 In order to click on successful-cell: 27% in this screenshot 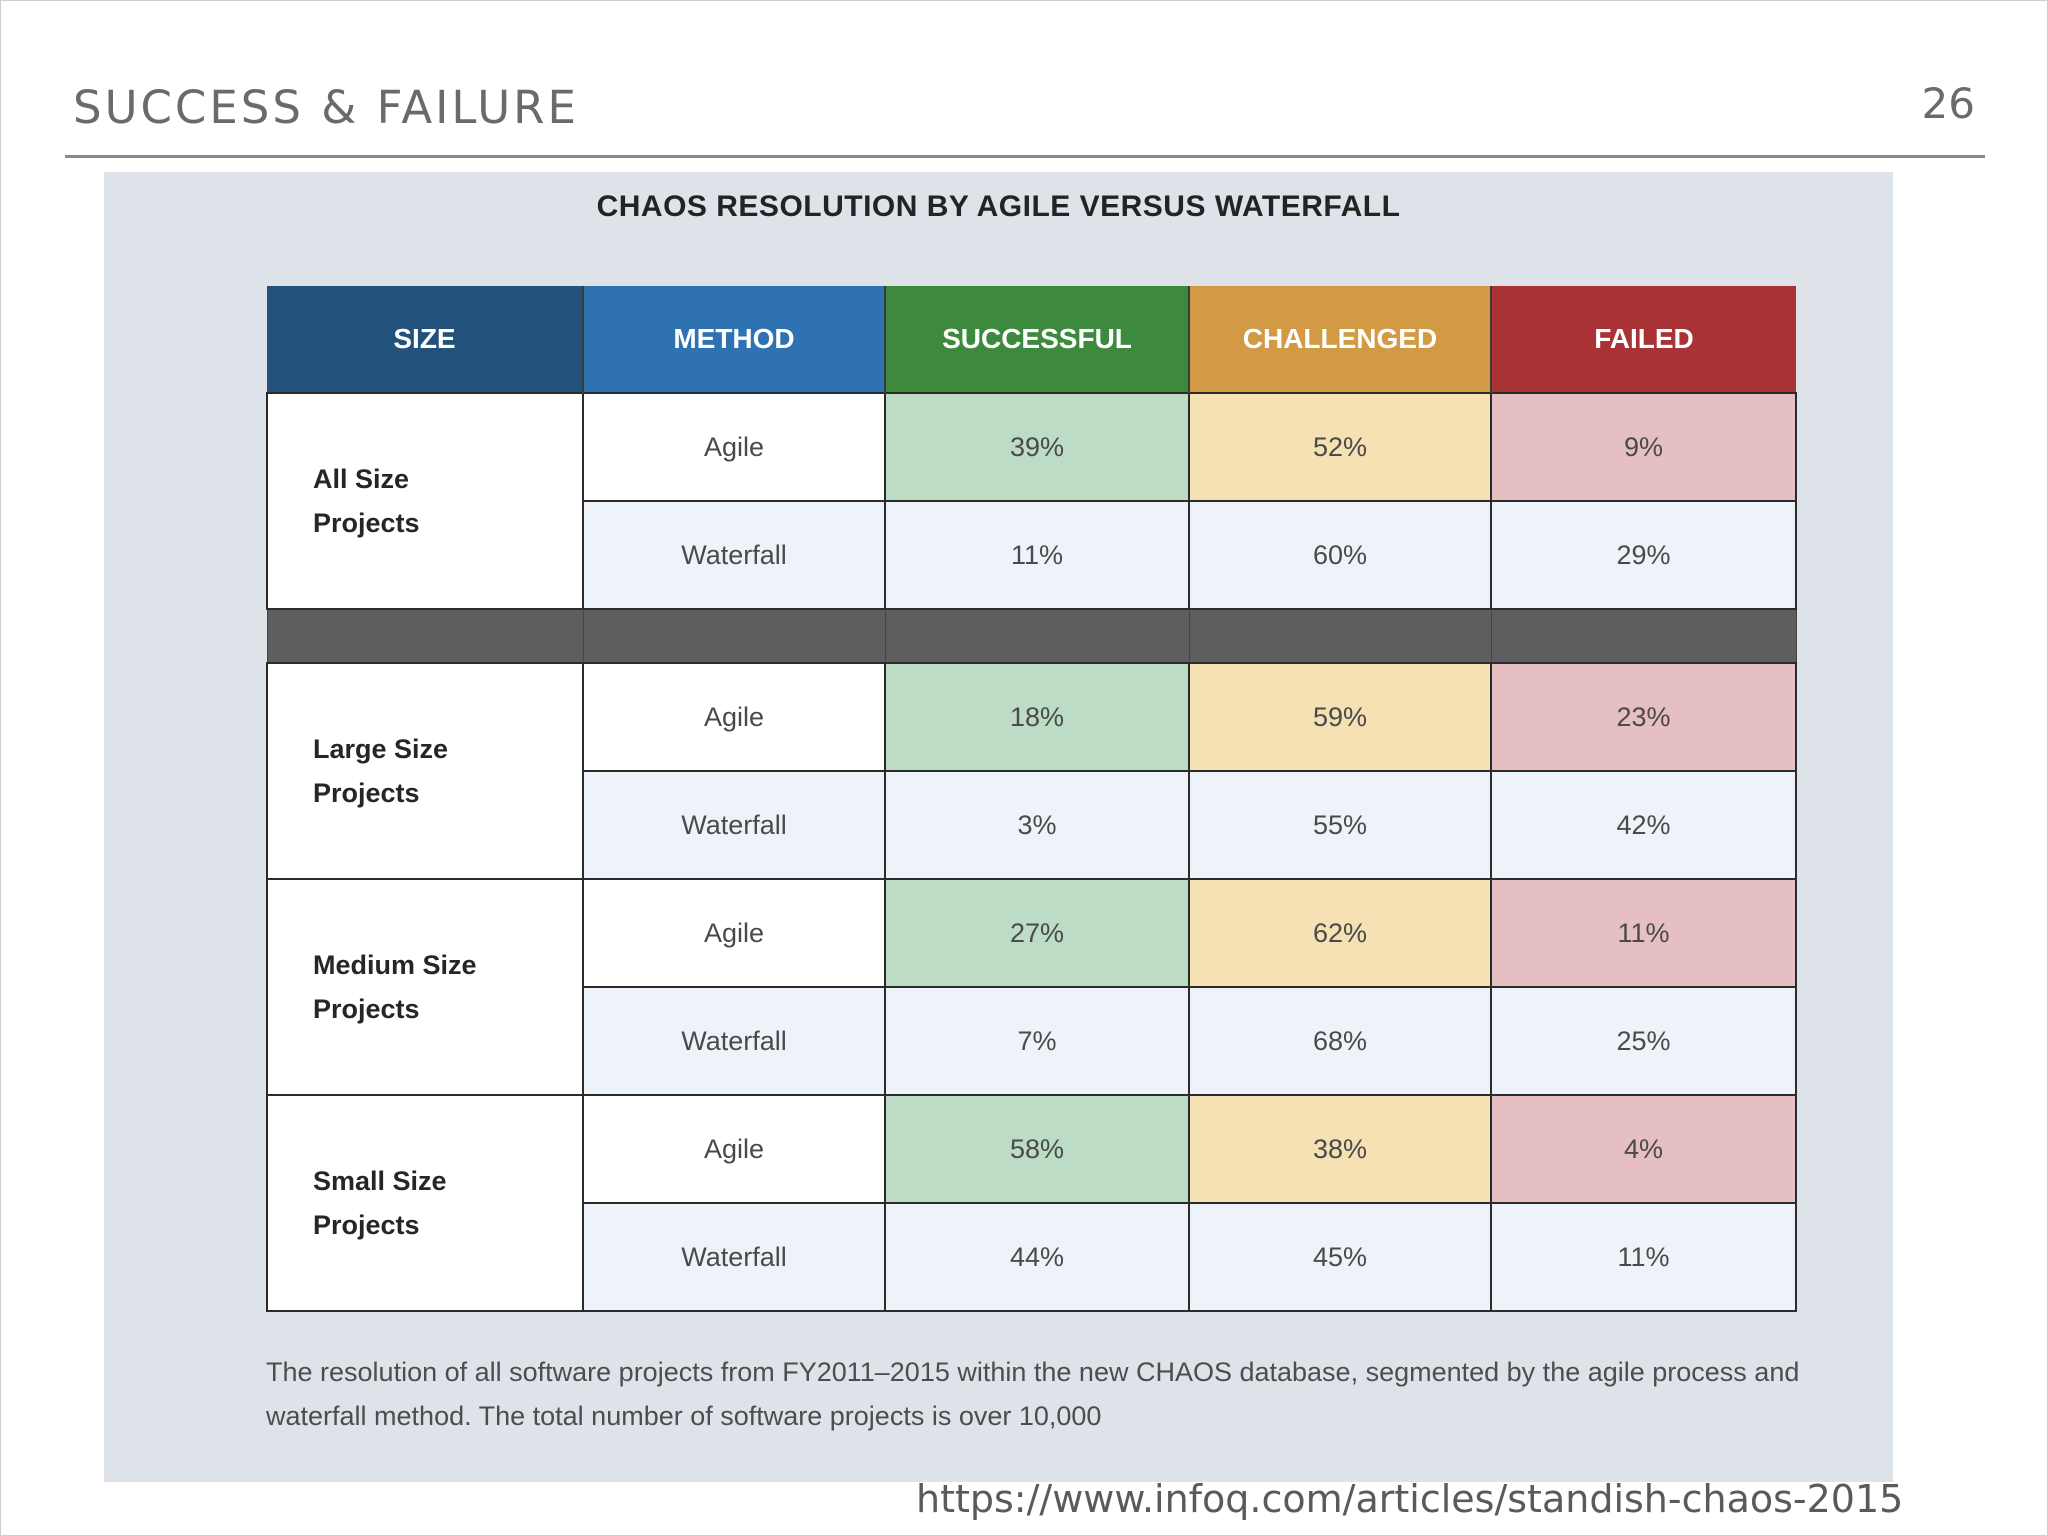, I will do `click(1037, 933)`.